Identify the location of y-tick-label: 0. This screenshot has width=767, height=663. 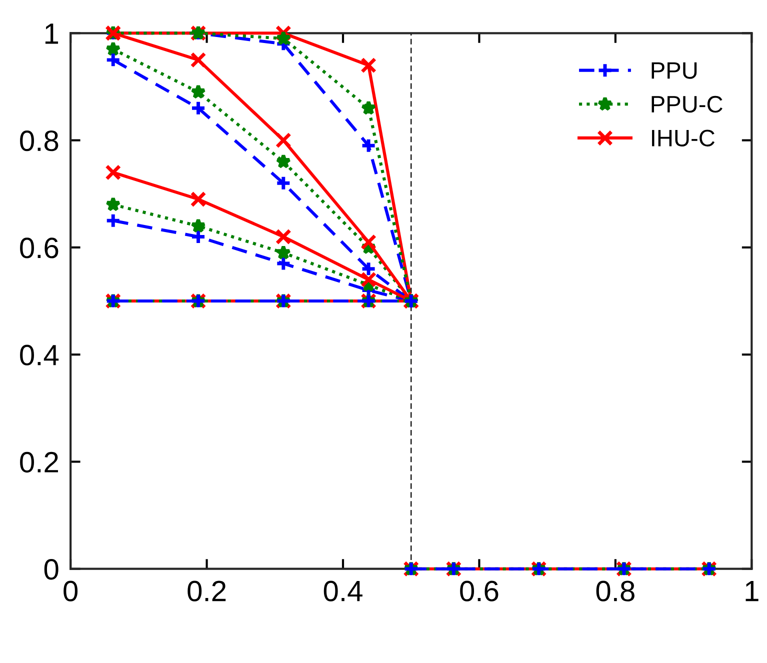
(51, 569).